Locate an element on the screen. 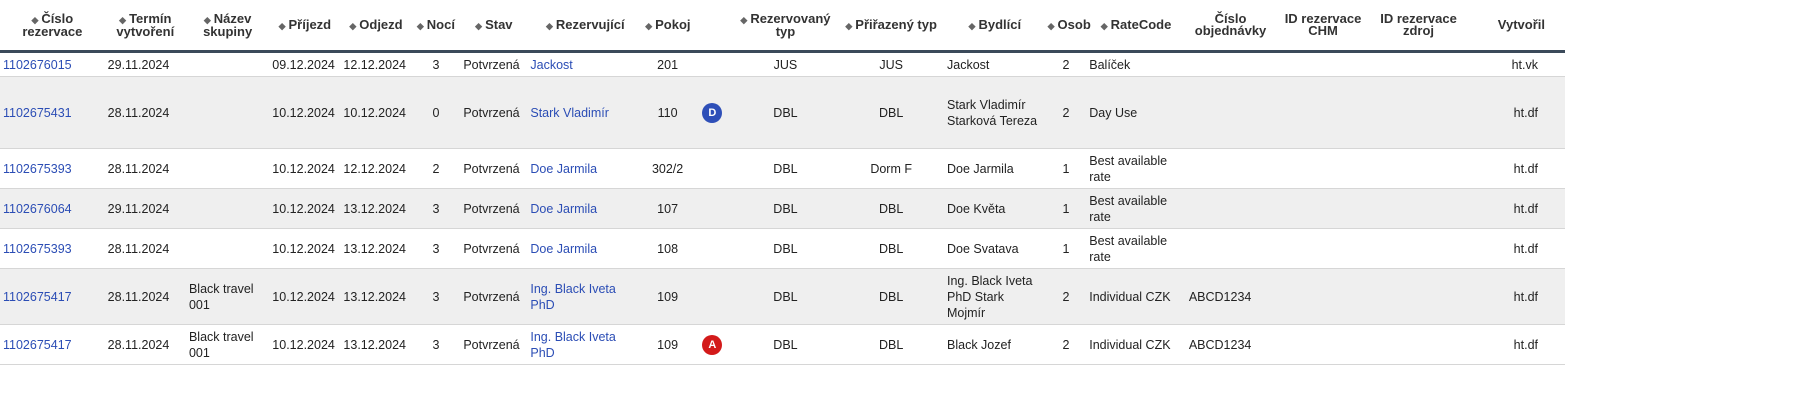 The height and width of the screenshot is (420, 1793). cell-guest: Black Jozef is located at coordinates (995, 344).